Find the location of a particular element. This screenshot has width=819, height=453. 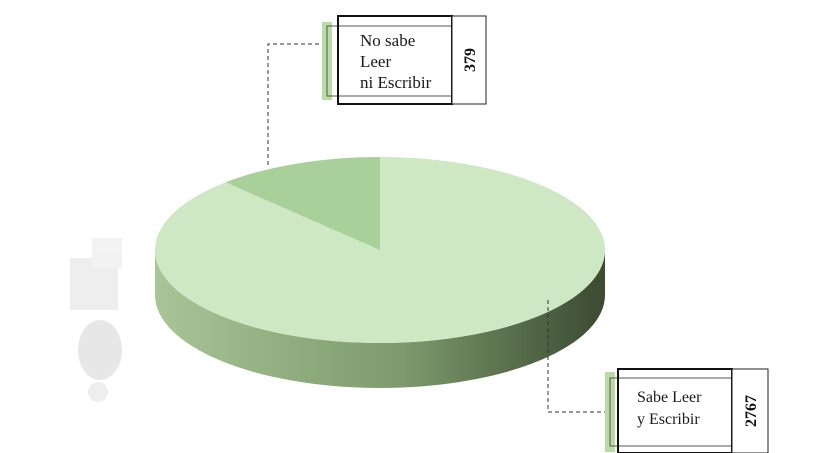

callout-sabe: Sabe Leer y Escribir 2767 is located at coordinates (687, 410).